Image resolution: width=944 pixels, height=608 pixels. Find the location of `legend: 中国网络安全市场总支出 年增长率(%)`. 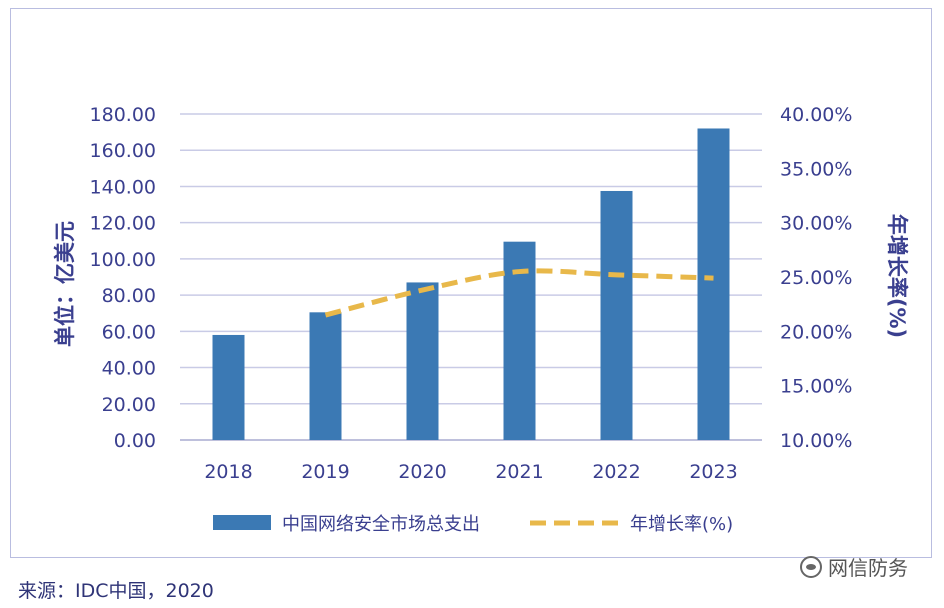

legend: 中国网络安全市场总支出 年增长率(%) is located at coordinates (473, 524).